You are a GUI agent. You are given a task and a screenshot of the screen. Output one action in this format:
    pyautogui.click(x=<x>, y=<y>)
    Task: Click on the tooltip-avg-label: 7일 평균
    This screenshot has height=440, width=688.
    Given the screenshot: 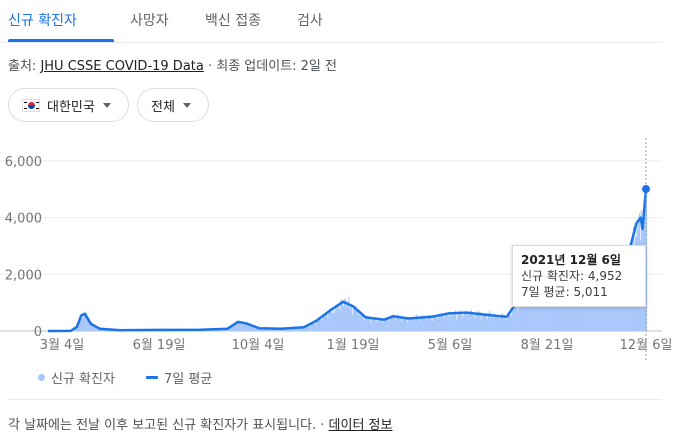 What is the action you would take?
    pyautogui.click(x=543, y=292)
    